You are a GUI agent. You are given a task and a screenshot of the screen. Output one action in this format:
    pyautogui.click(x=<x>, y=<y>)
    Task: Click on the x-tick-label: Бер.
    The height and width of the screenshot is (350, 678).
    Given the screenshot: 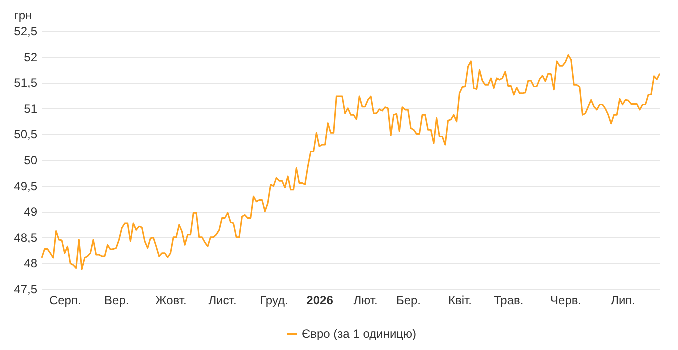 What is the action you would take?
    pyautogui.click(x=409, y=301)
    